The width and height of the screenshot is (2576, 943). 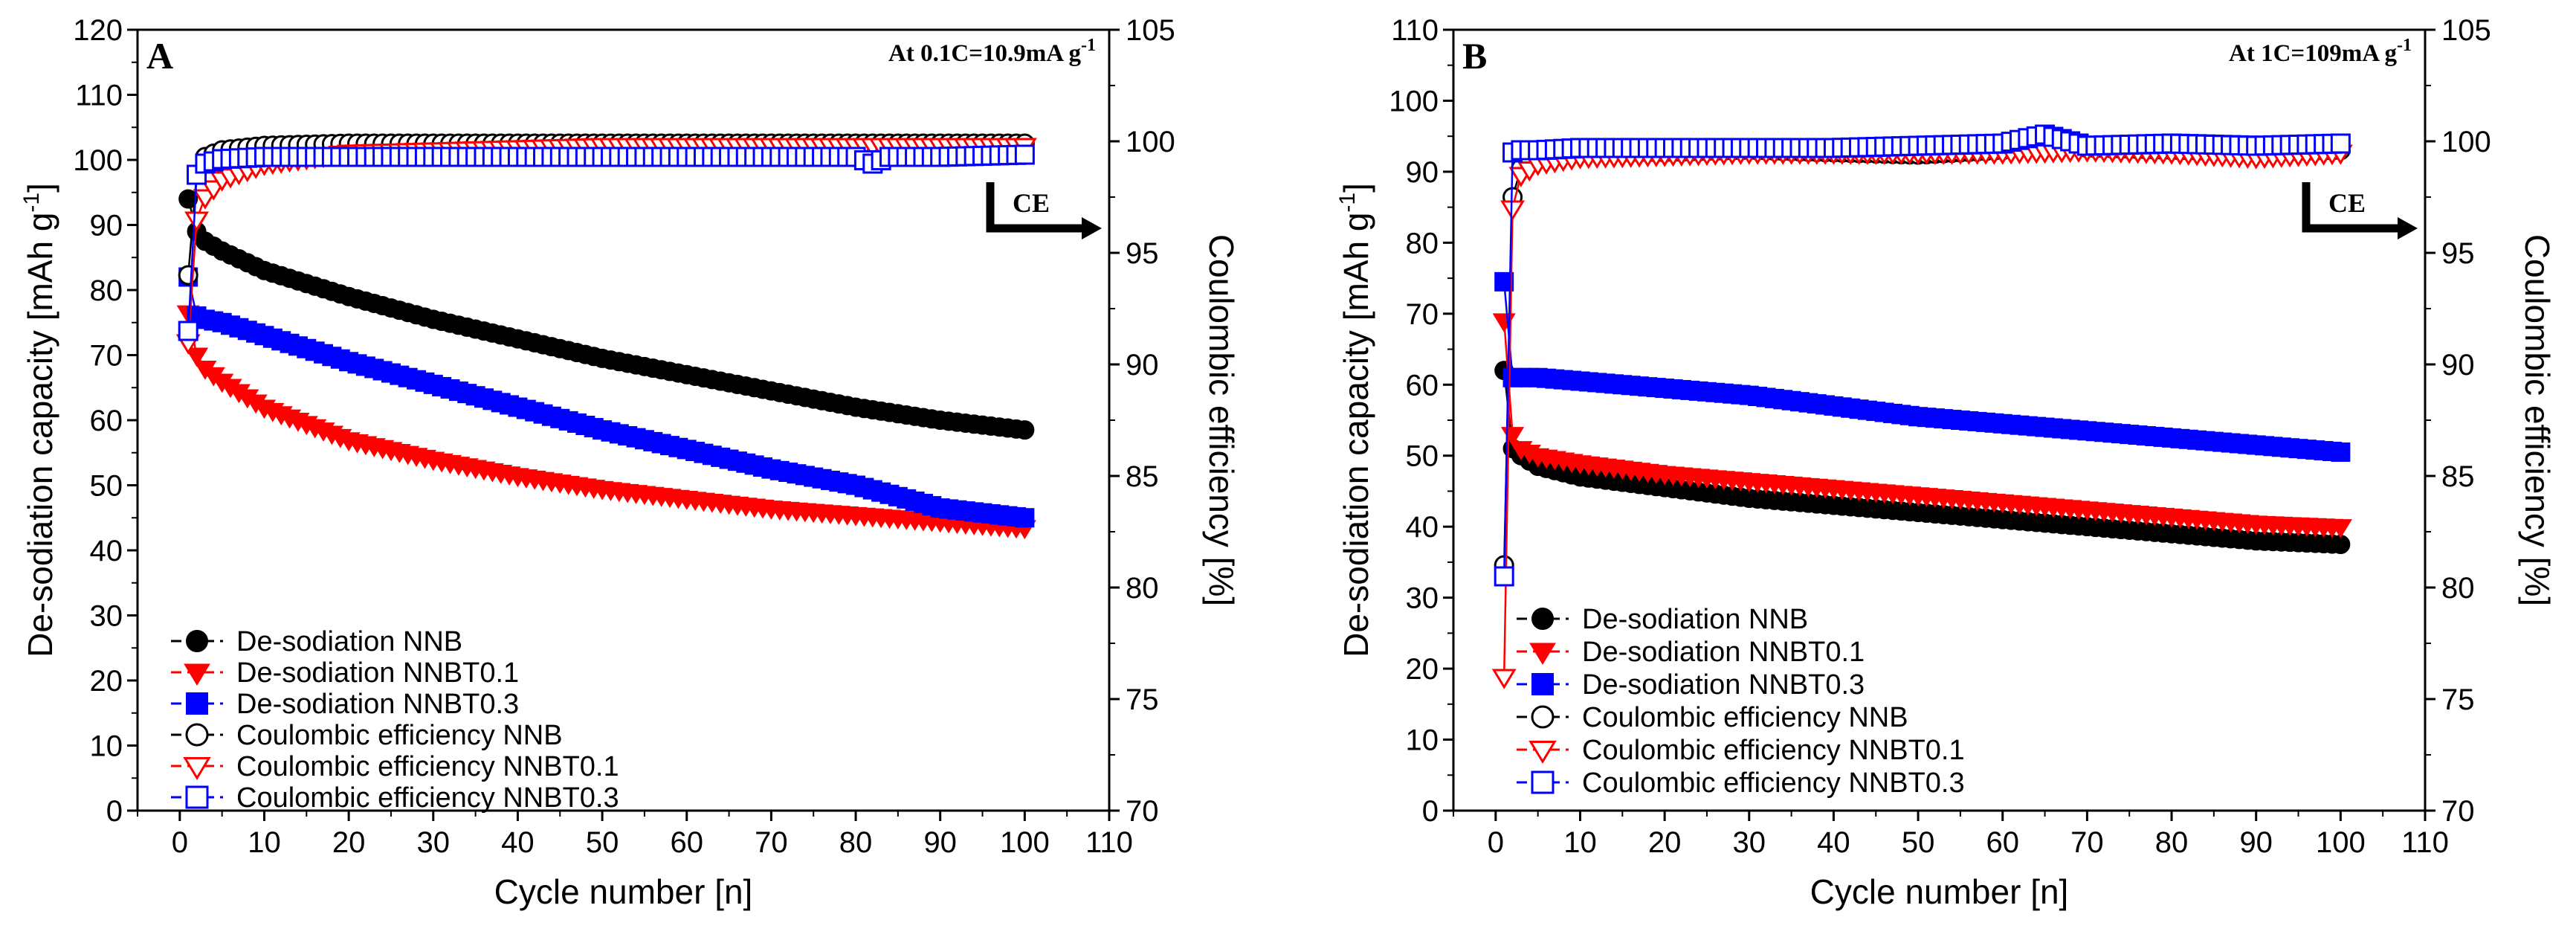 What do you see at coordinates (1092, 228) in the screenshot?
I see `ce-arrow-head` at bounding box center [1092, 228].